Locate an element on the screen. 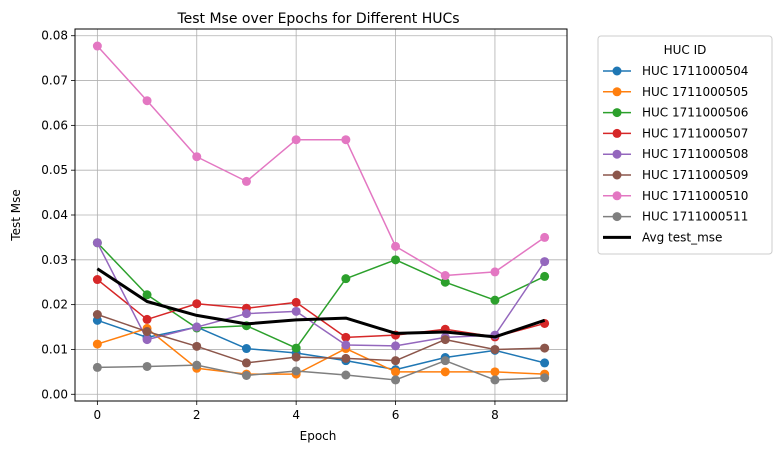 This screenshot has height=453, width=781. x-tick-label: 4 is located at coordinates (296, 415).